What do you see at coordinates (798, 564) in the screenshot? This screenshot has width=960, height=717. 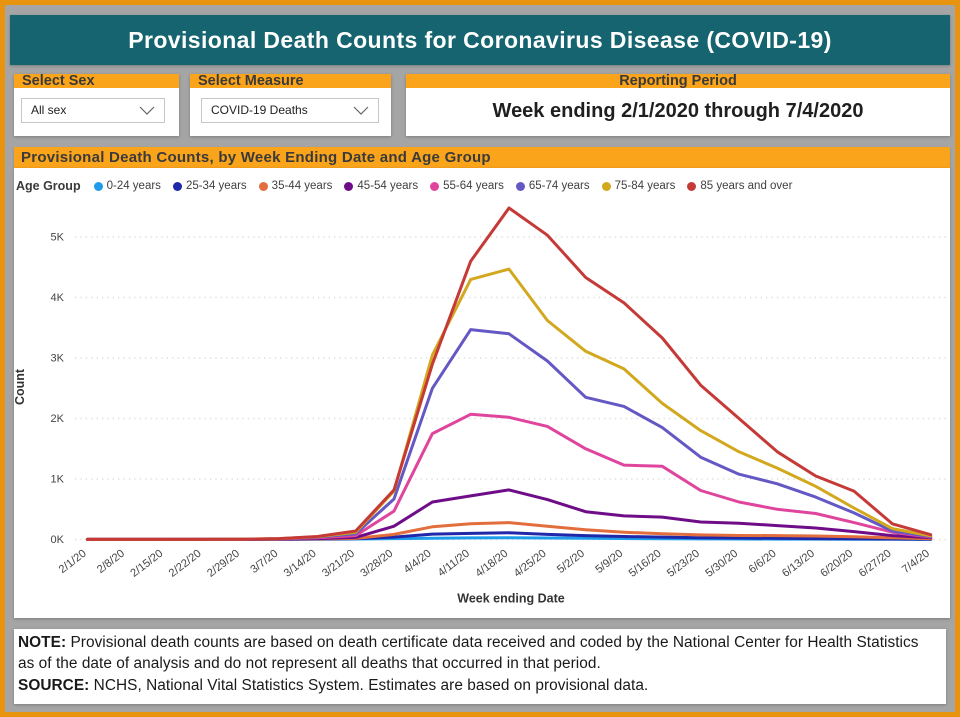 I see `x-tick-label: 6/13/20` at bounding box center [798, 564].